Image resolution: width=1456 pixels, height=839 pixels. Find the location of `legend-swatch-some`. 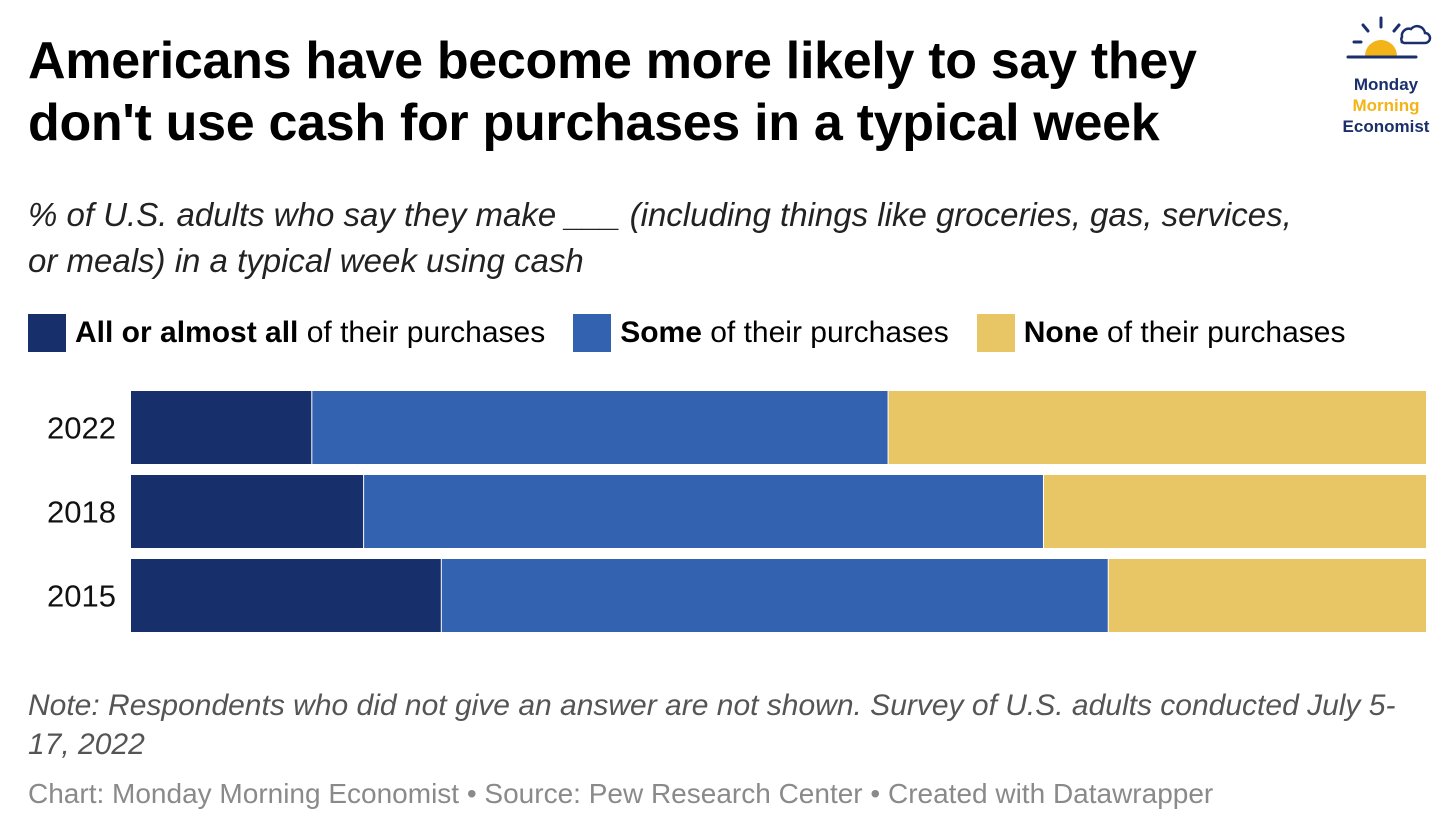

legend-swatch-some is located at coordinates (592, 333).